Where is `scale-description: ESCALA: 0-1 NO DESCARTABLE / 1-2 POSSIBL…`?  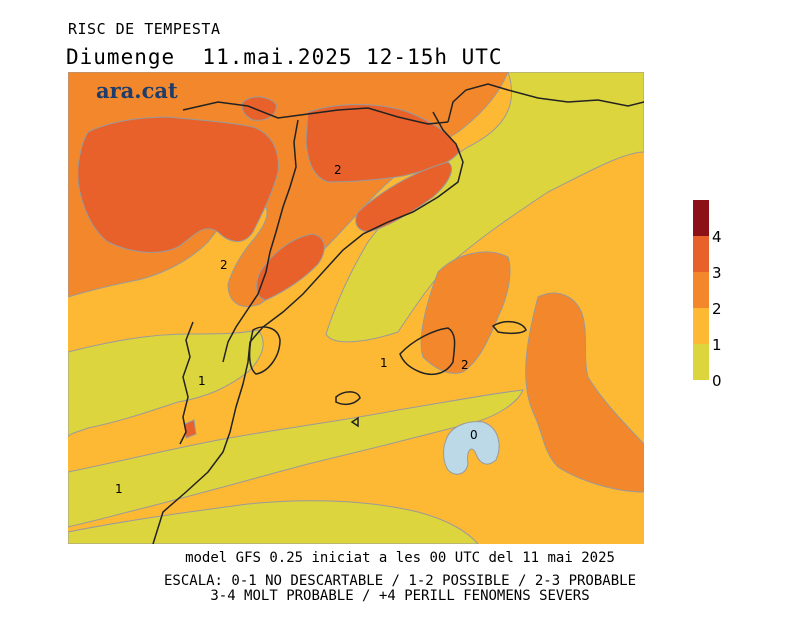
scale-description: ESCALA: 0-1 NO DESCARTABLE / 1-2 POSSIBL… is located at coordinates (399, 581).